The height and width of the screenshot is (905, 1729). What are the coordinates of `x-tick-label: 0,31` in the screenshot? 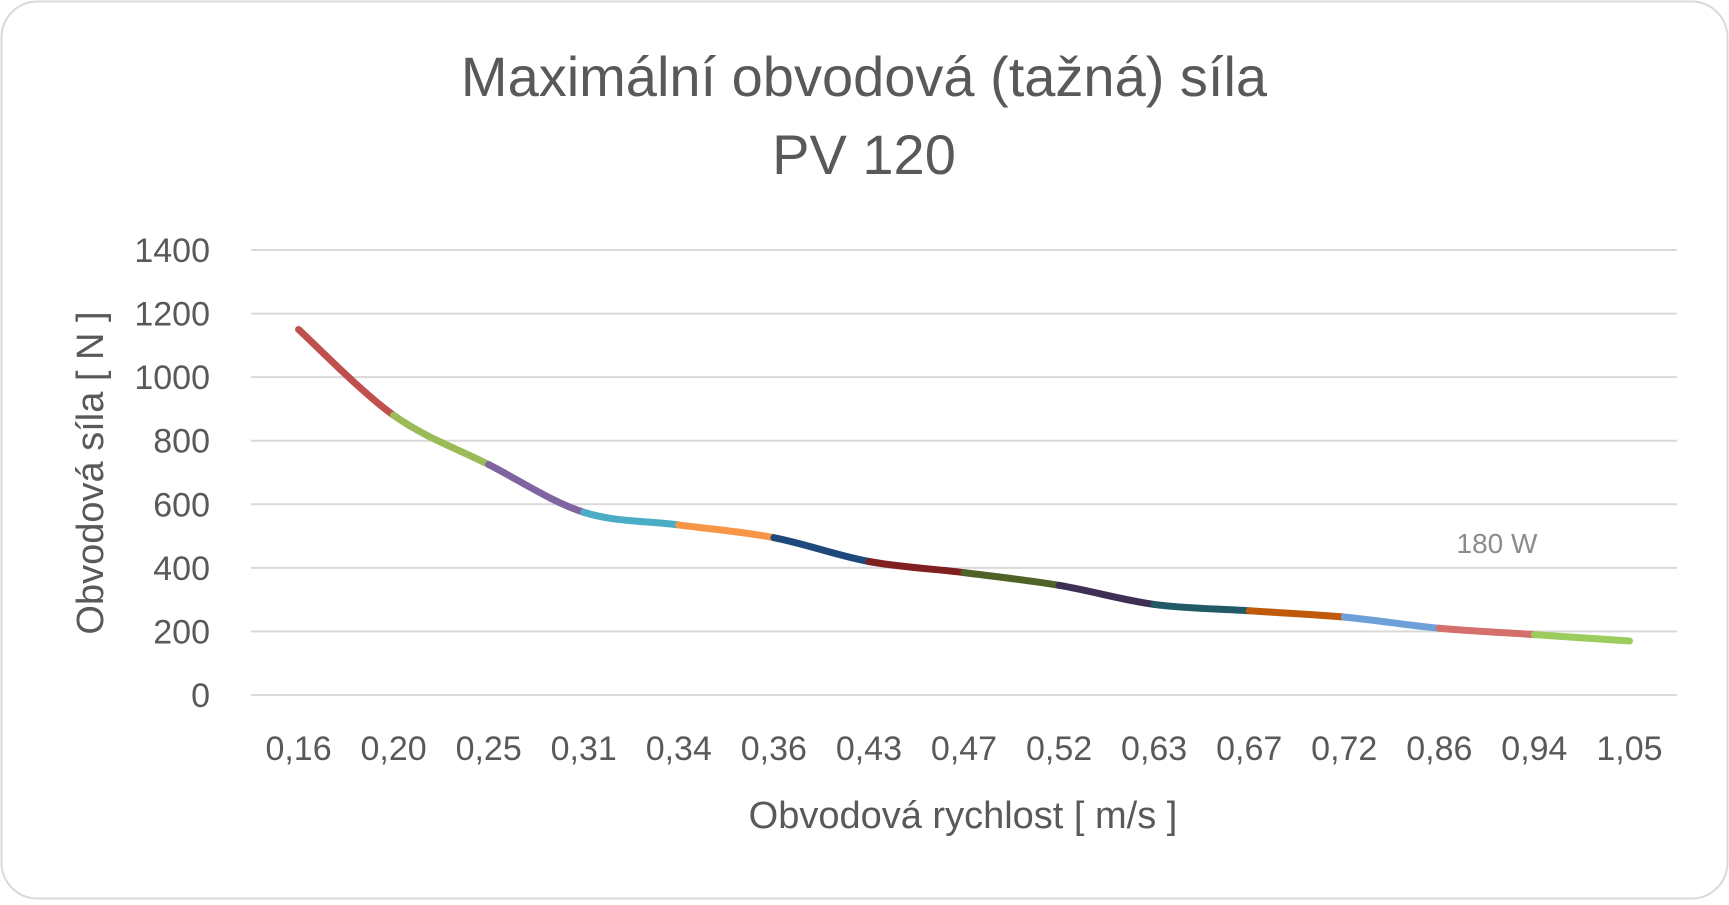 It's located at (584, 749).